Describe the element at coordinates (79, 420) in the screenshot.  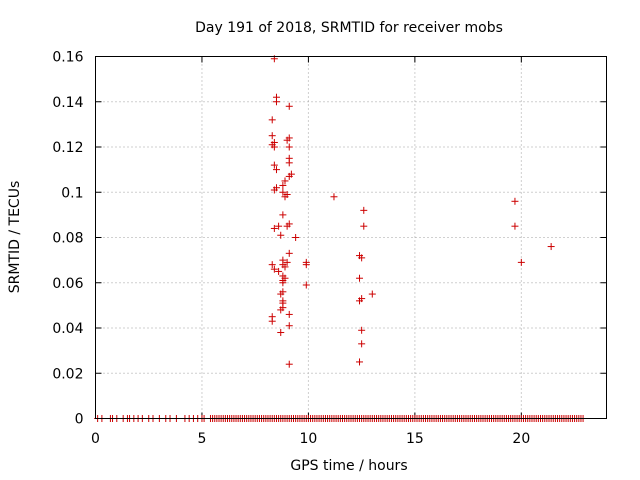
I see `y-tick-label: 0` at that location.